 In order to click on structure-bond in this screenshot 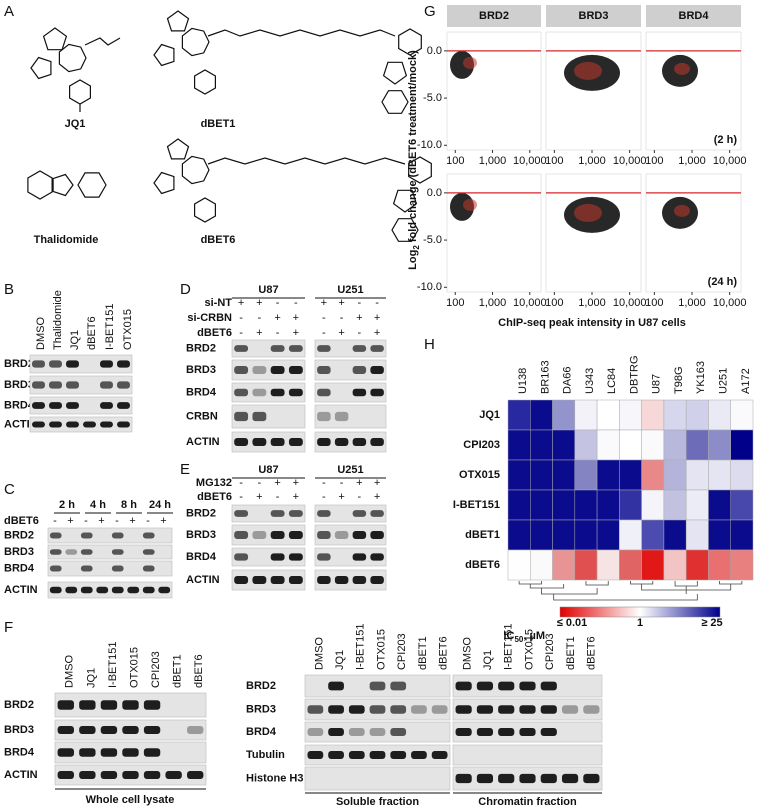, I will do `click(102, 41)`.